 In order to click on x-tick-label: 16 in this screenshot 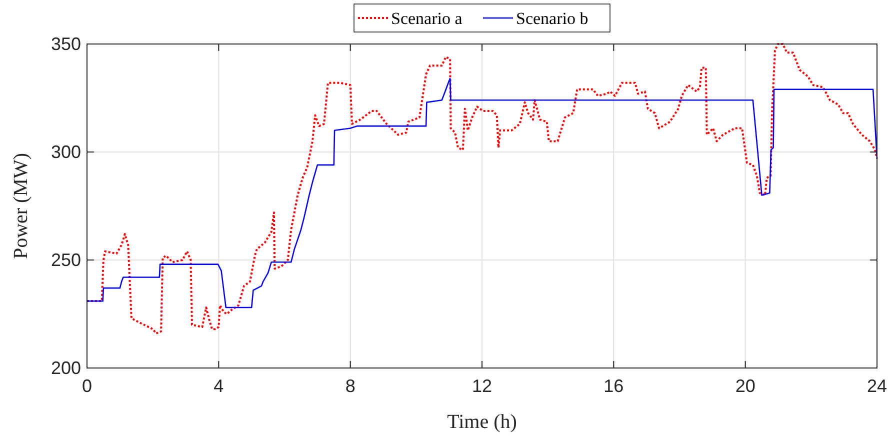, I will do `click(614, 386)`.